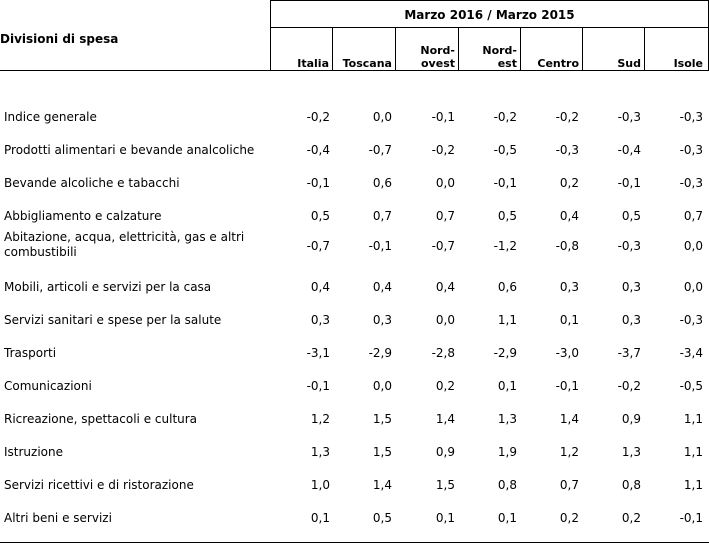 The height and width of the screenshot is (549, 709). What do you see at coordinates (48, 386) in the screenshot?
I see `row-label: Comunicazioni` at bounding box center [48, 386].